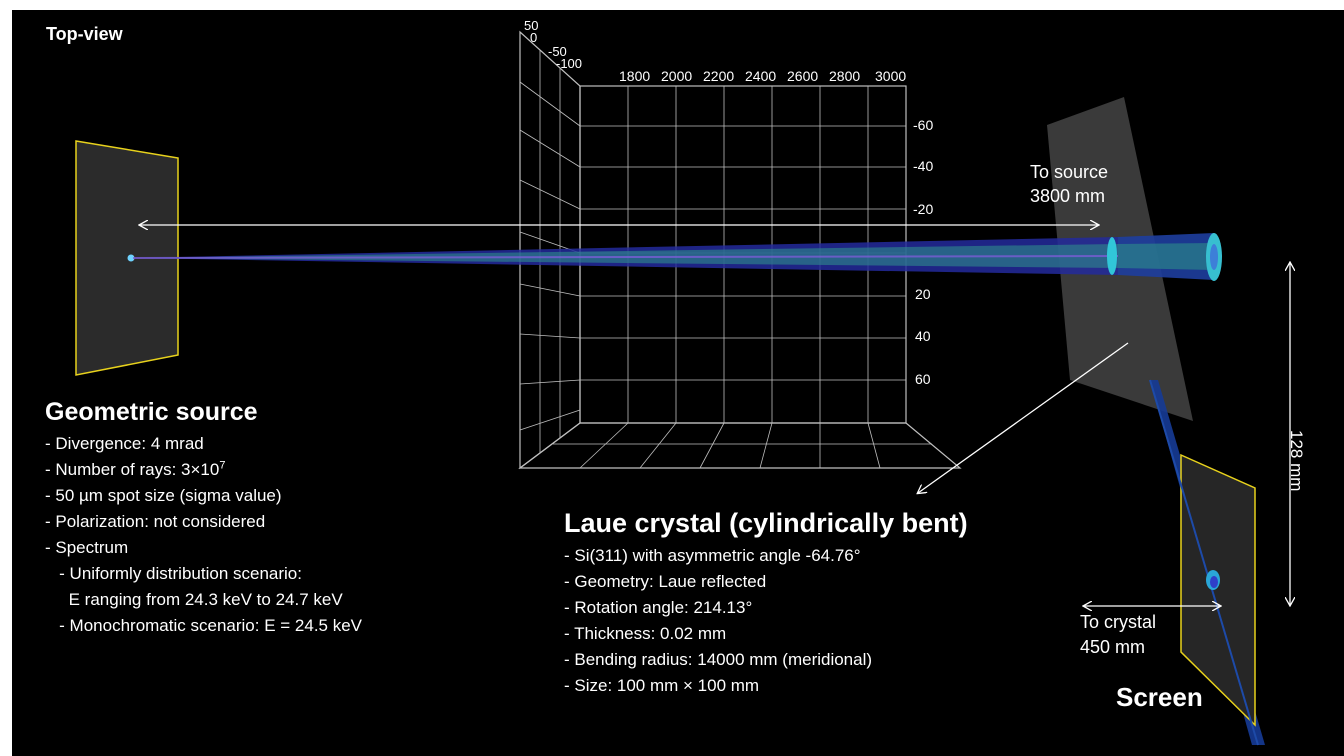 The height and width of the screenshot is (756, 1344). Describe the element at coordinates (163, 495) in the screenshot. I see `source-line: - 50 µm spot size (sigma value)` at that location.